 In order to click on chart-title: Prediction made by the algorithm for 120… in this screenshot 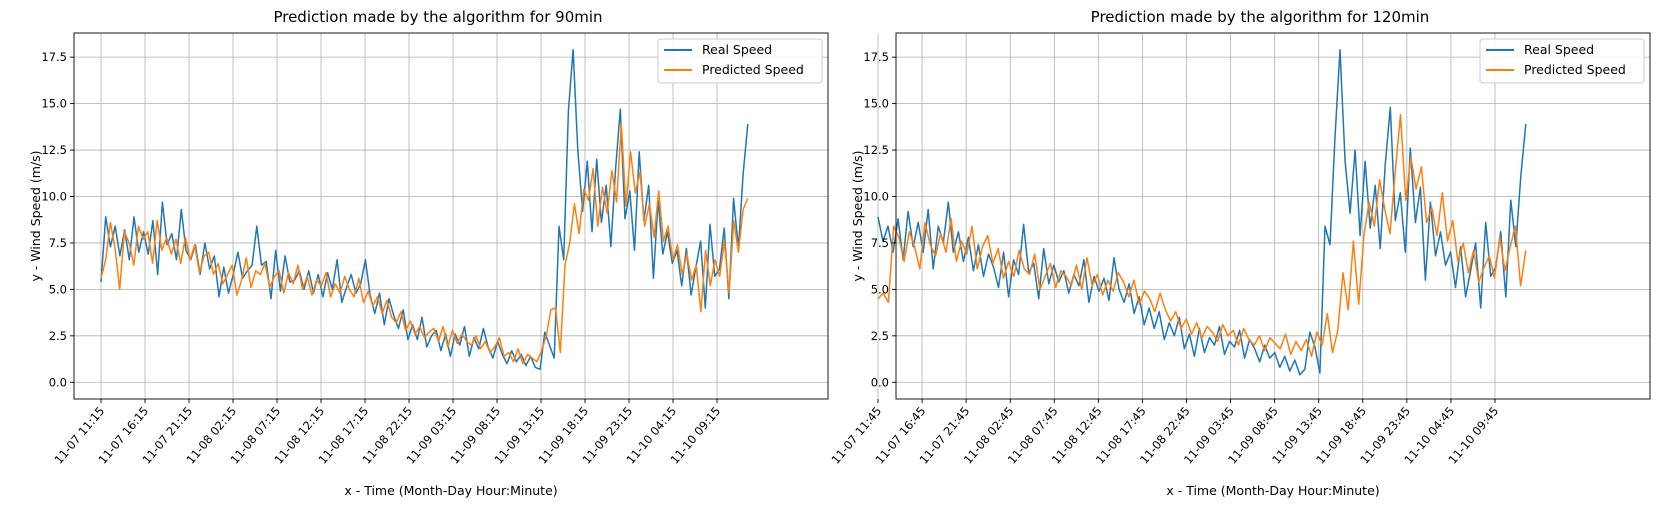, I will do `click(1260, 17)`.